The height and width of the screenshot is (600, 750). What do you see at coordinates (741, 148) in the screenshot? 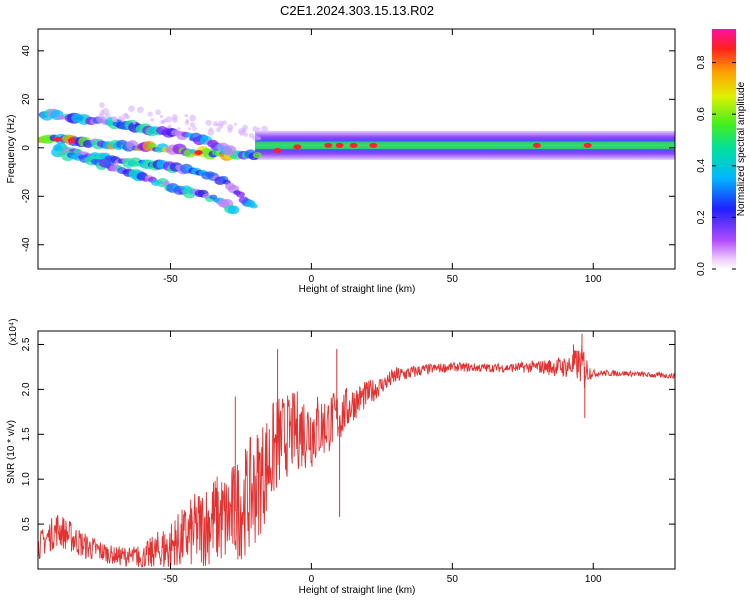
I see `colorbar-label: Normalized spectral amplitude` at bounding box center [741, 148].